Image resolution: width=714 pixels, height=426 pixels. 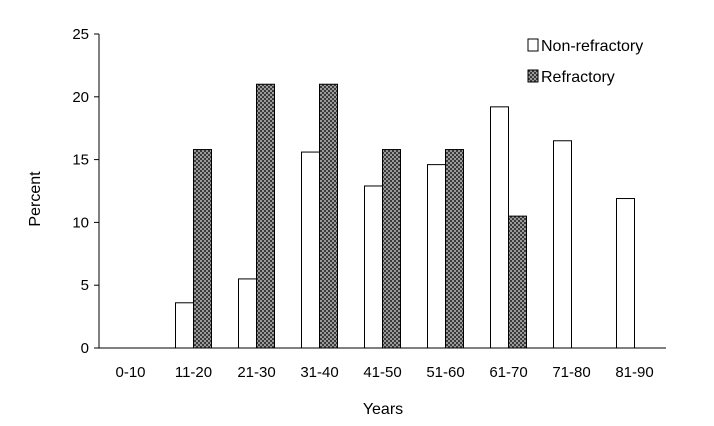 I want to click on y-tick-label: 15, so click(x=80, y=160).